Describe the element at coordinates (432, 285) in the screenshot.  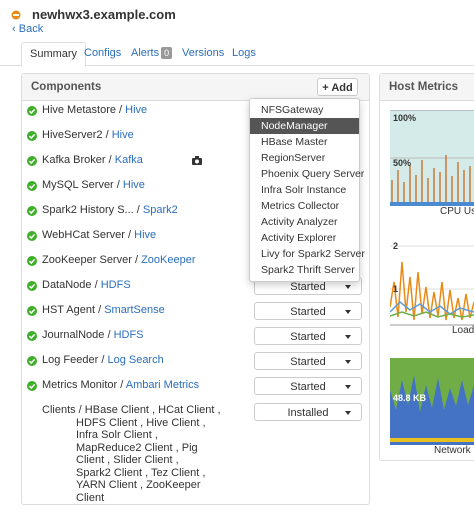
I see `load-chart` at that location.